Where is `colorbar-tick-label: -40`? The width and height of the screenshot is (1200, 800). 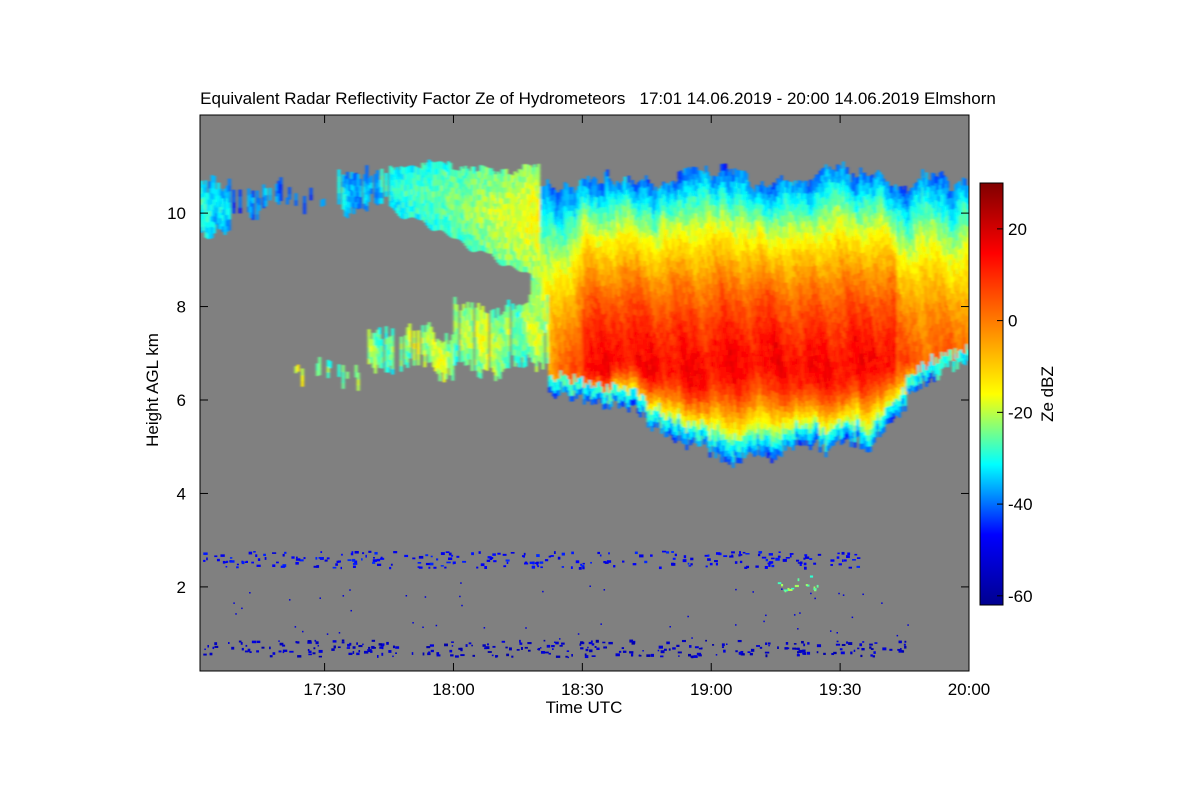 colorbar-tick-label: -40 is located at coordinates (1020, 504).